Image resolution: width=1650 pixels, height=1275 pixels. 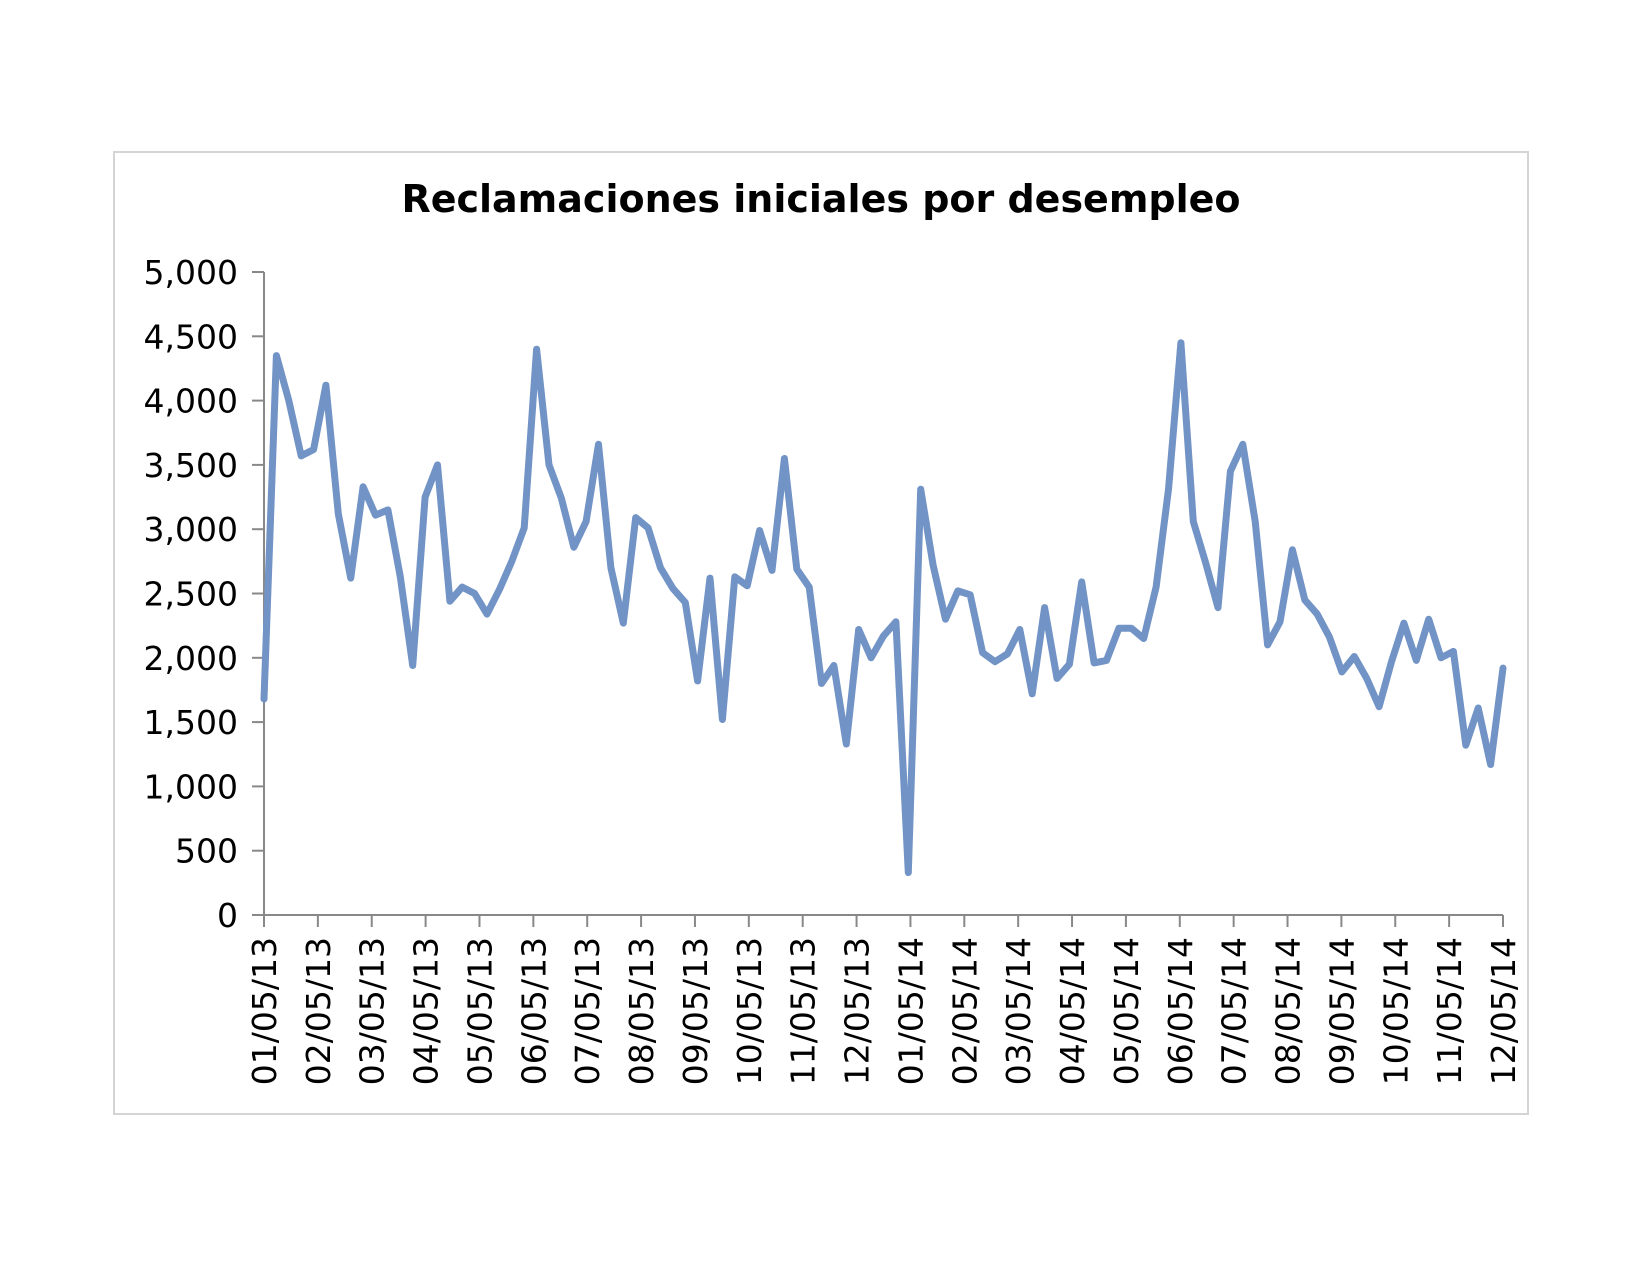 What do you see at coordinates (964, 1011) in the screenshot?
I see `x-tick-label: 02/05/14` at bounding box center [964, 1011].